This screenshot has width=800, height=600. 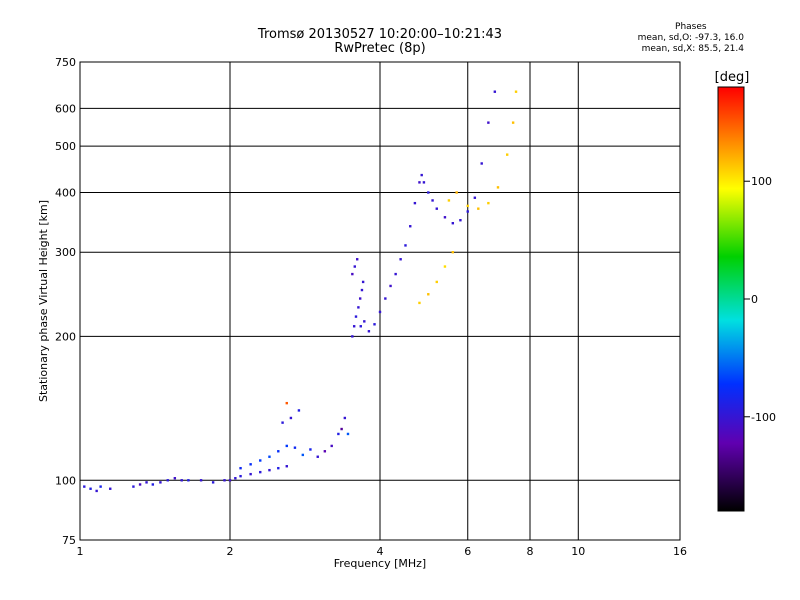 I want to click on y-tick-label: 200, so click(x=65, y=336).